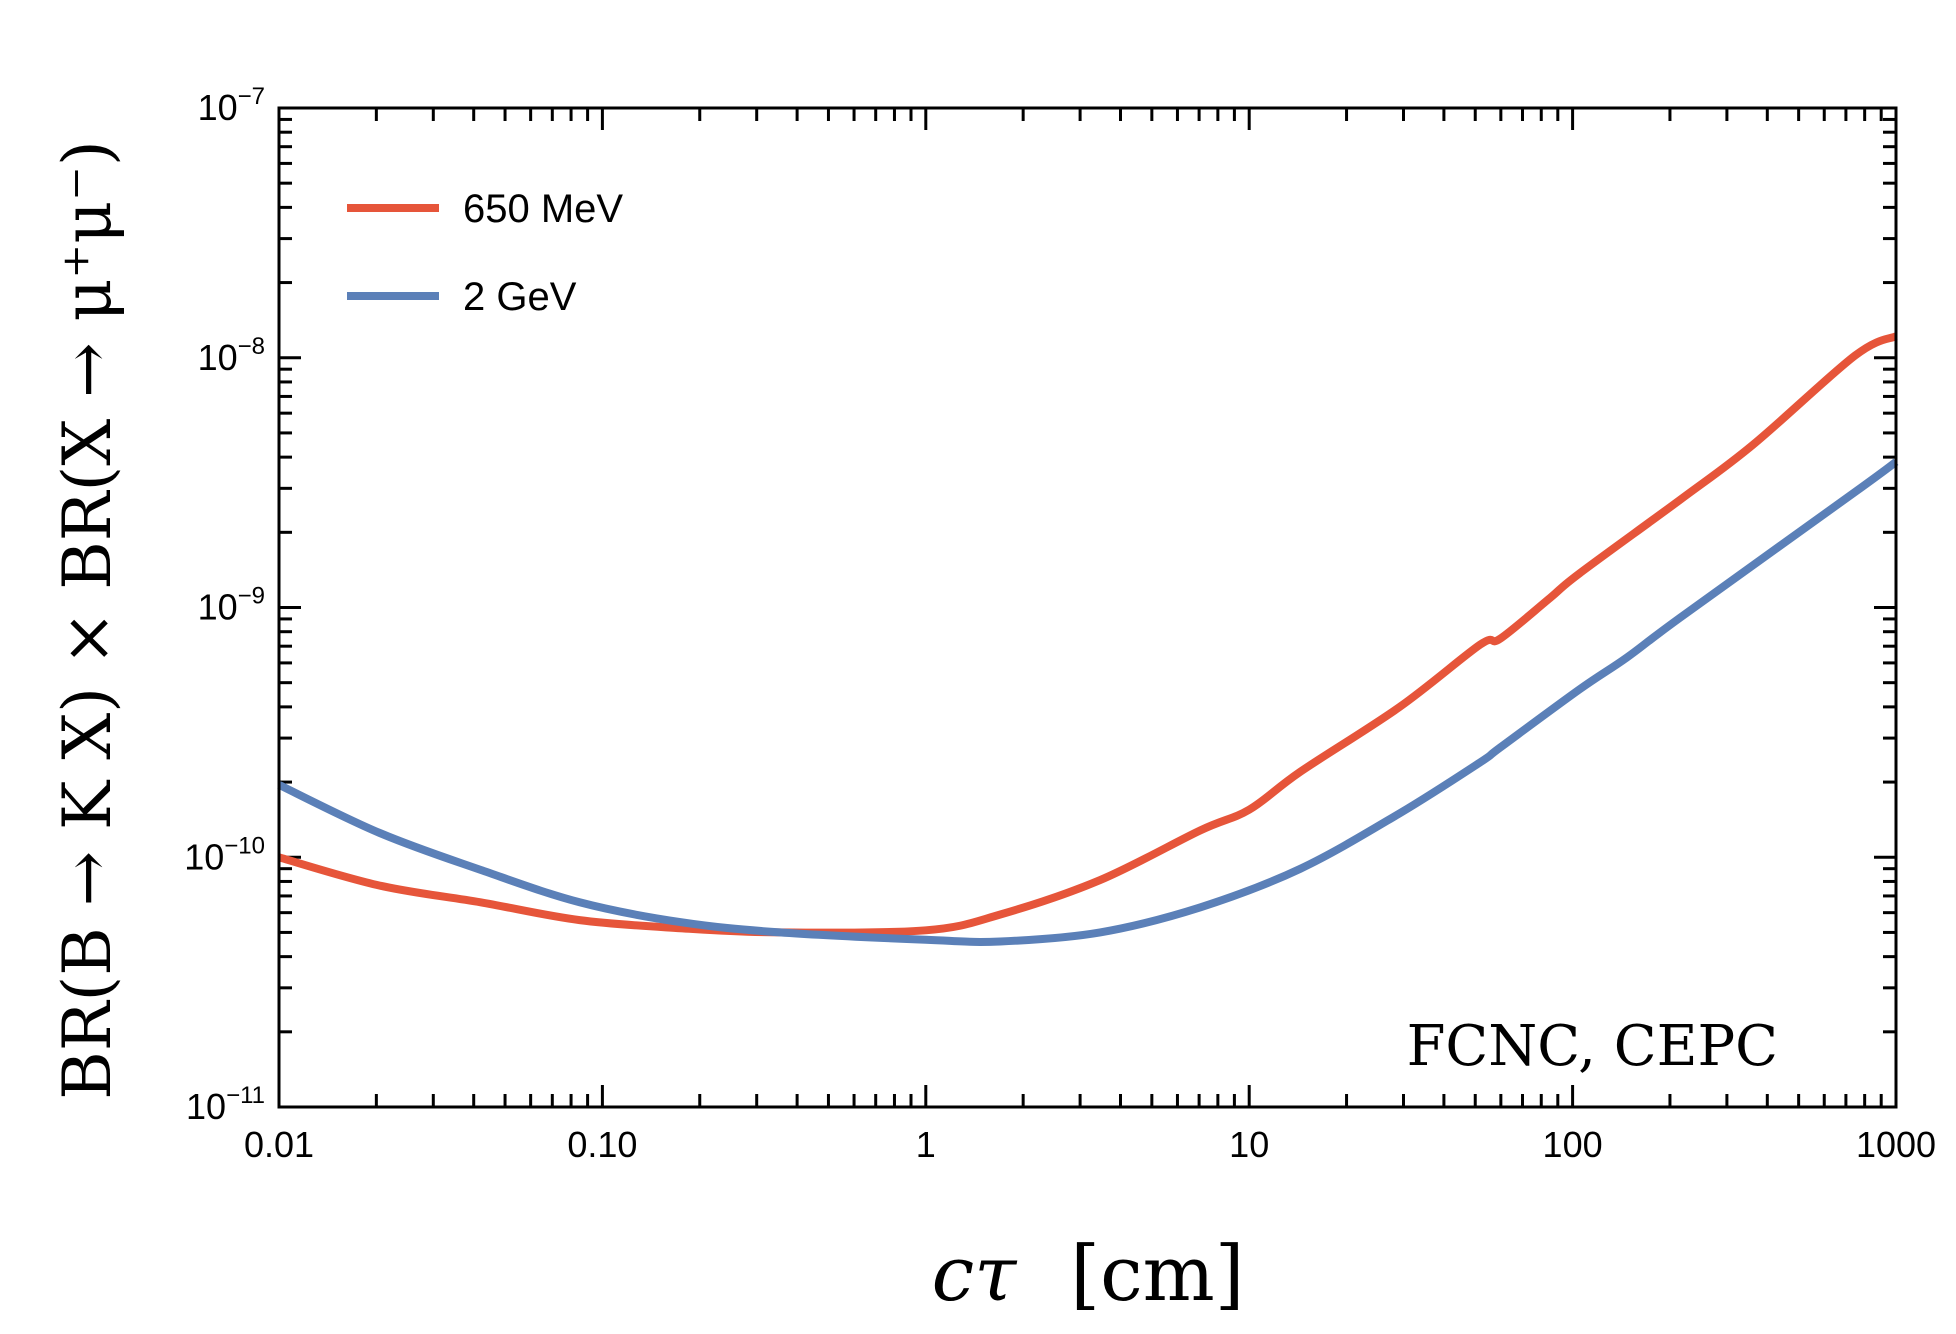 Image resolution: width=1956 pixels, height=1334 pixels. Describe the element at coordinates (87, 619) in the screenshot. I see `y-axis-title: BR(B → K X) × BR(X → μ⁺μ⁻)` at that location.